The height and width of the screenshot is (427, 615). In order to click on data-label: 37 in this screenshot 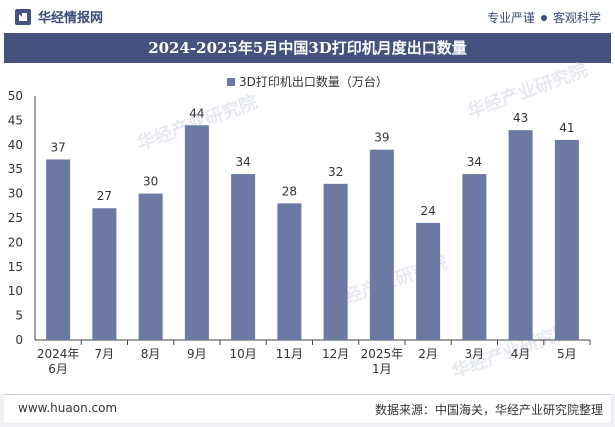, I will do `click(57, 147)`.